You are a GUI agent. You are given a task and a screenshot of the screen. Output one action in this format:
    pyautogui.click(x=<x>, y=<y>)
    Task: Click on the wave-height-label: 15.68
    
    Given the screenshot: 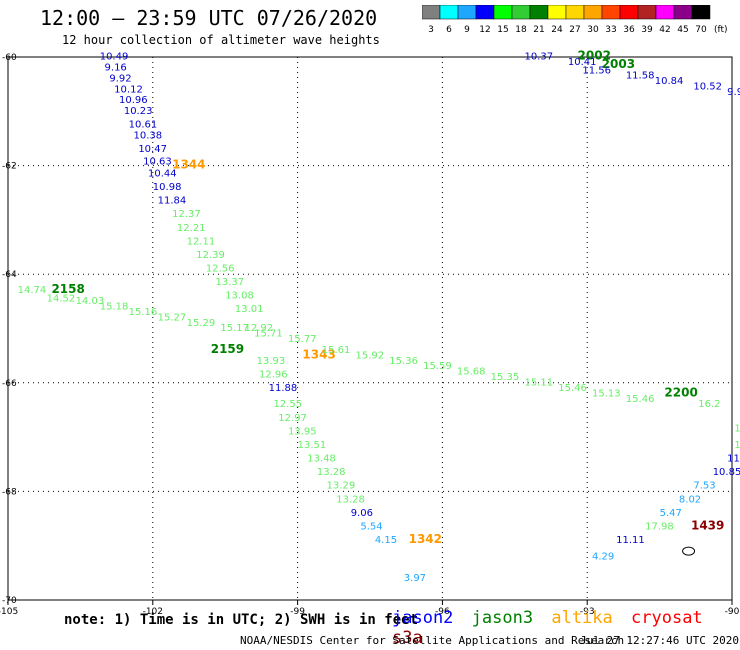 What is the action you would take?
    pyautogui.click(x=471, y=372)
    